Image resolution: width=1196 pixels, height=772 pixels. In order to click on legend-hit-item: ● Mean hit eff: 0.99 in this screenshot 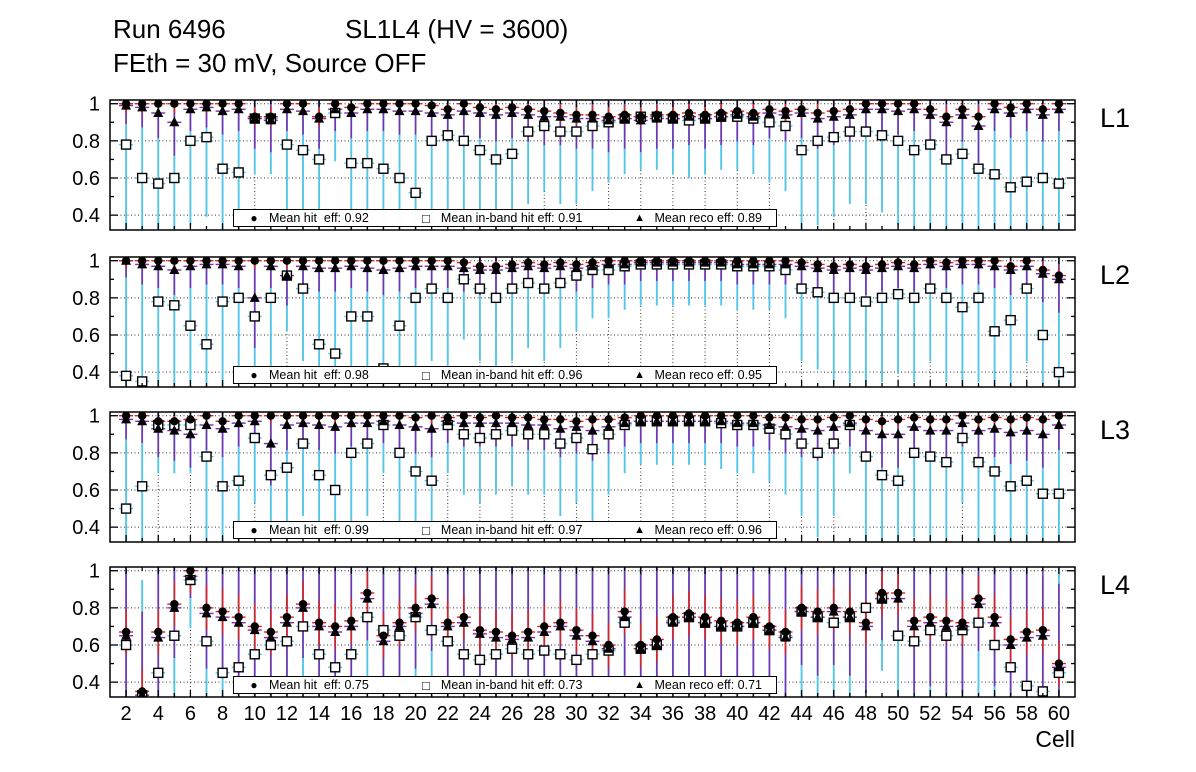, I will do `click(308, 530)`.